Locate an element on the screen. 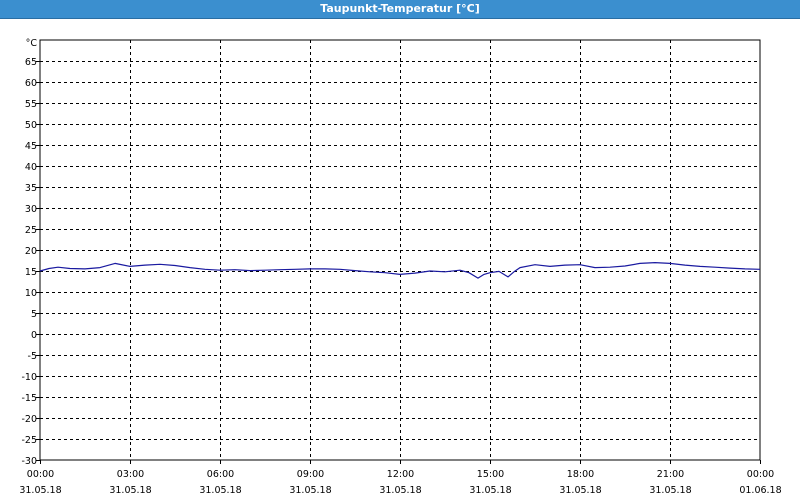  y-tick-label: 25 is located at coordinates (31, 230).